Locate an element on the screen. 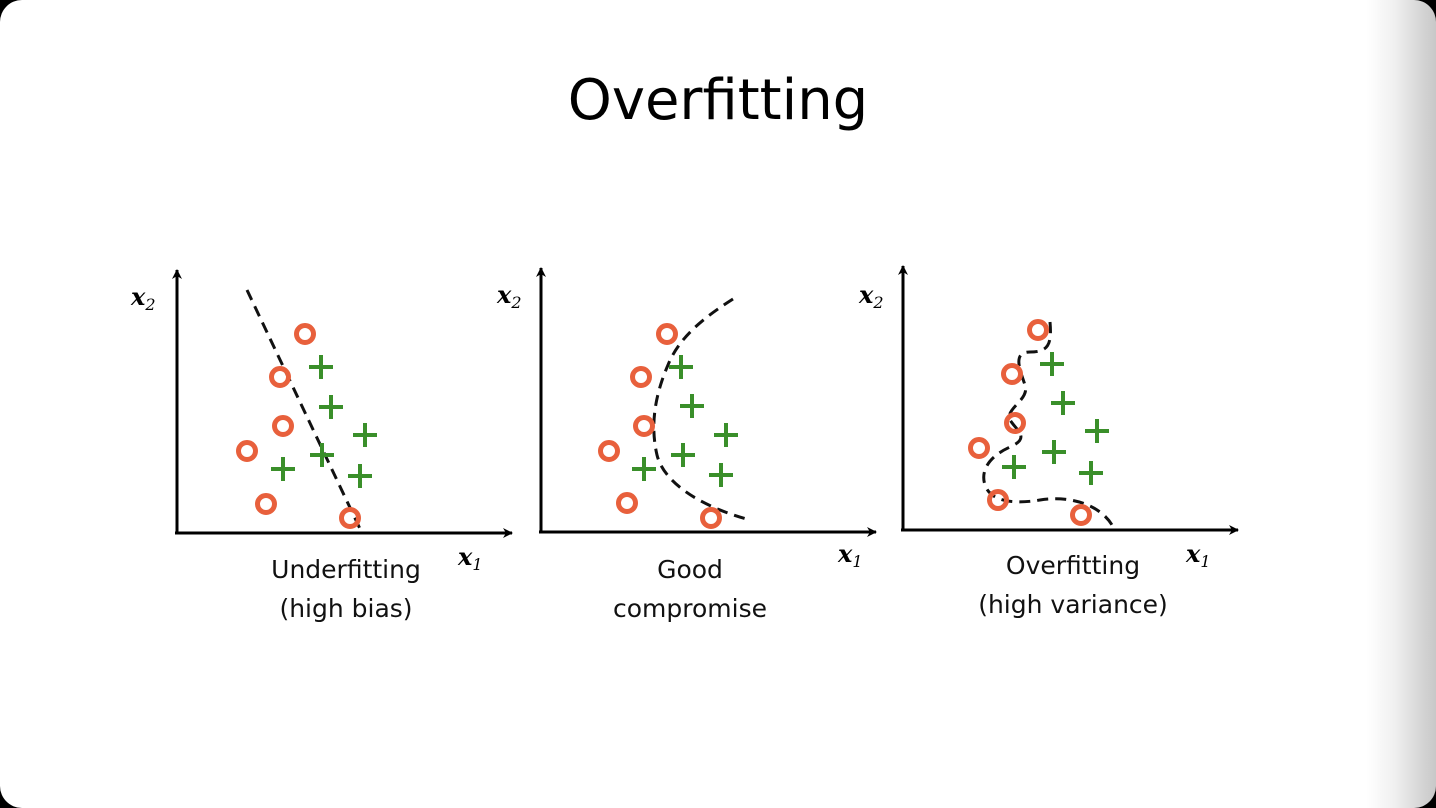  panel-overfitting: x2 x1 Overfitting is located at coordinates (1048, 442).